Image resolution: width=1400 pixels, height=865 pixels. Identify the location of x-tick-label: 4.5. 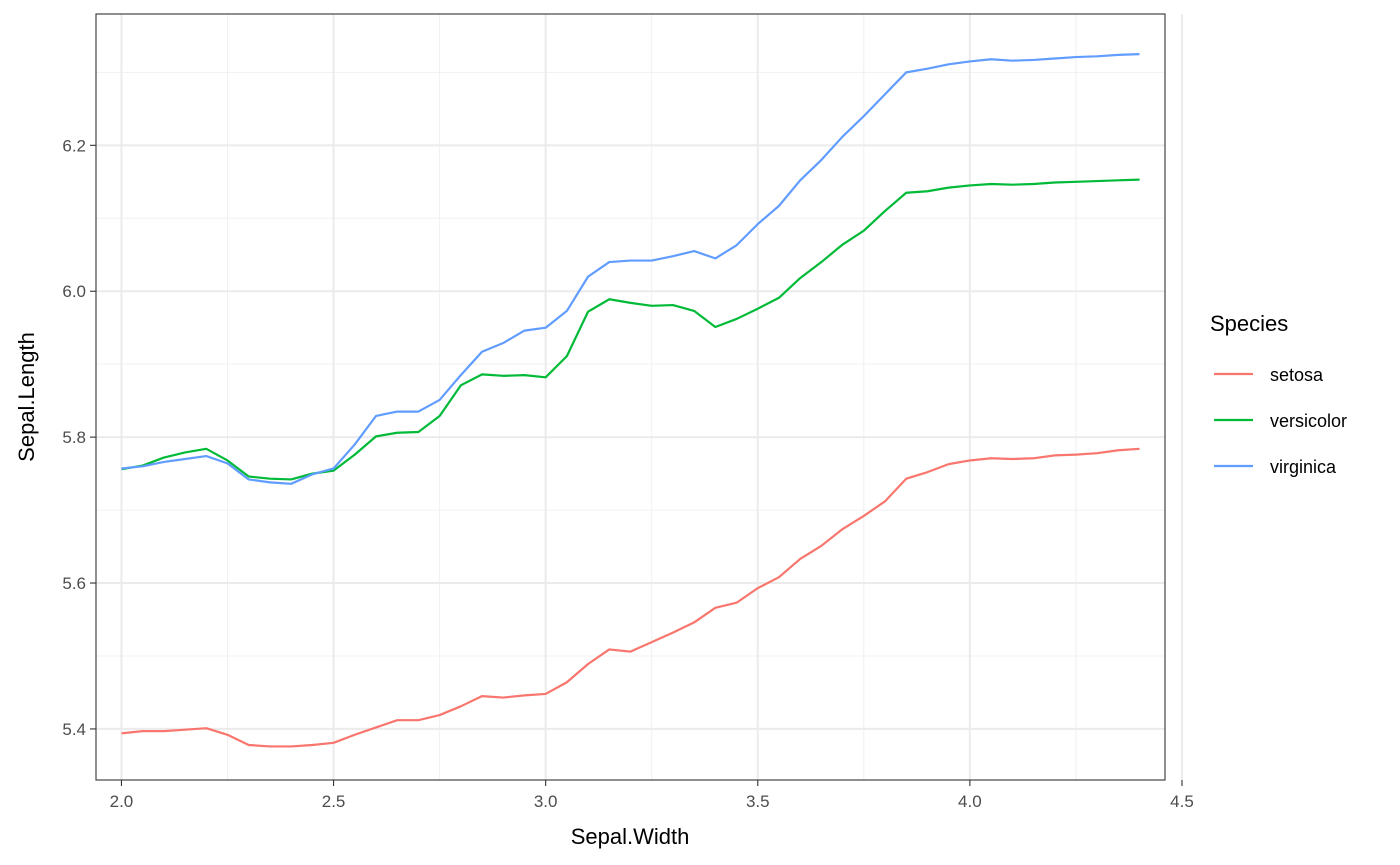
(1182, 801).